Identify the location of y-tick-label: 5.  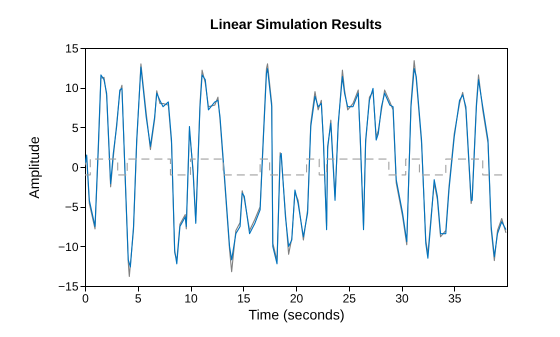
(75, 127).